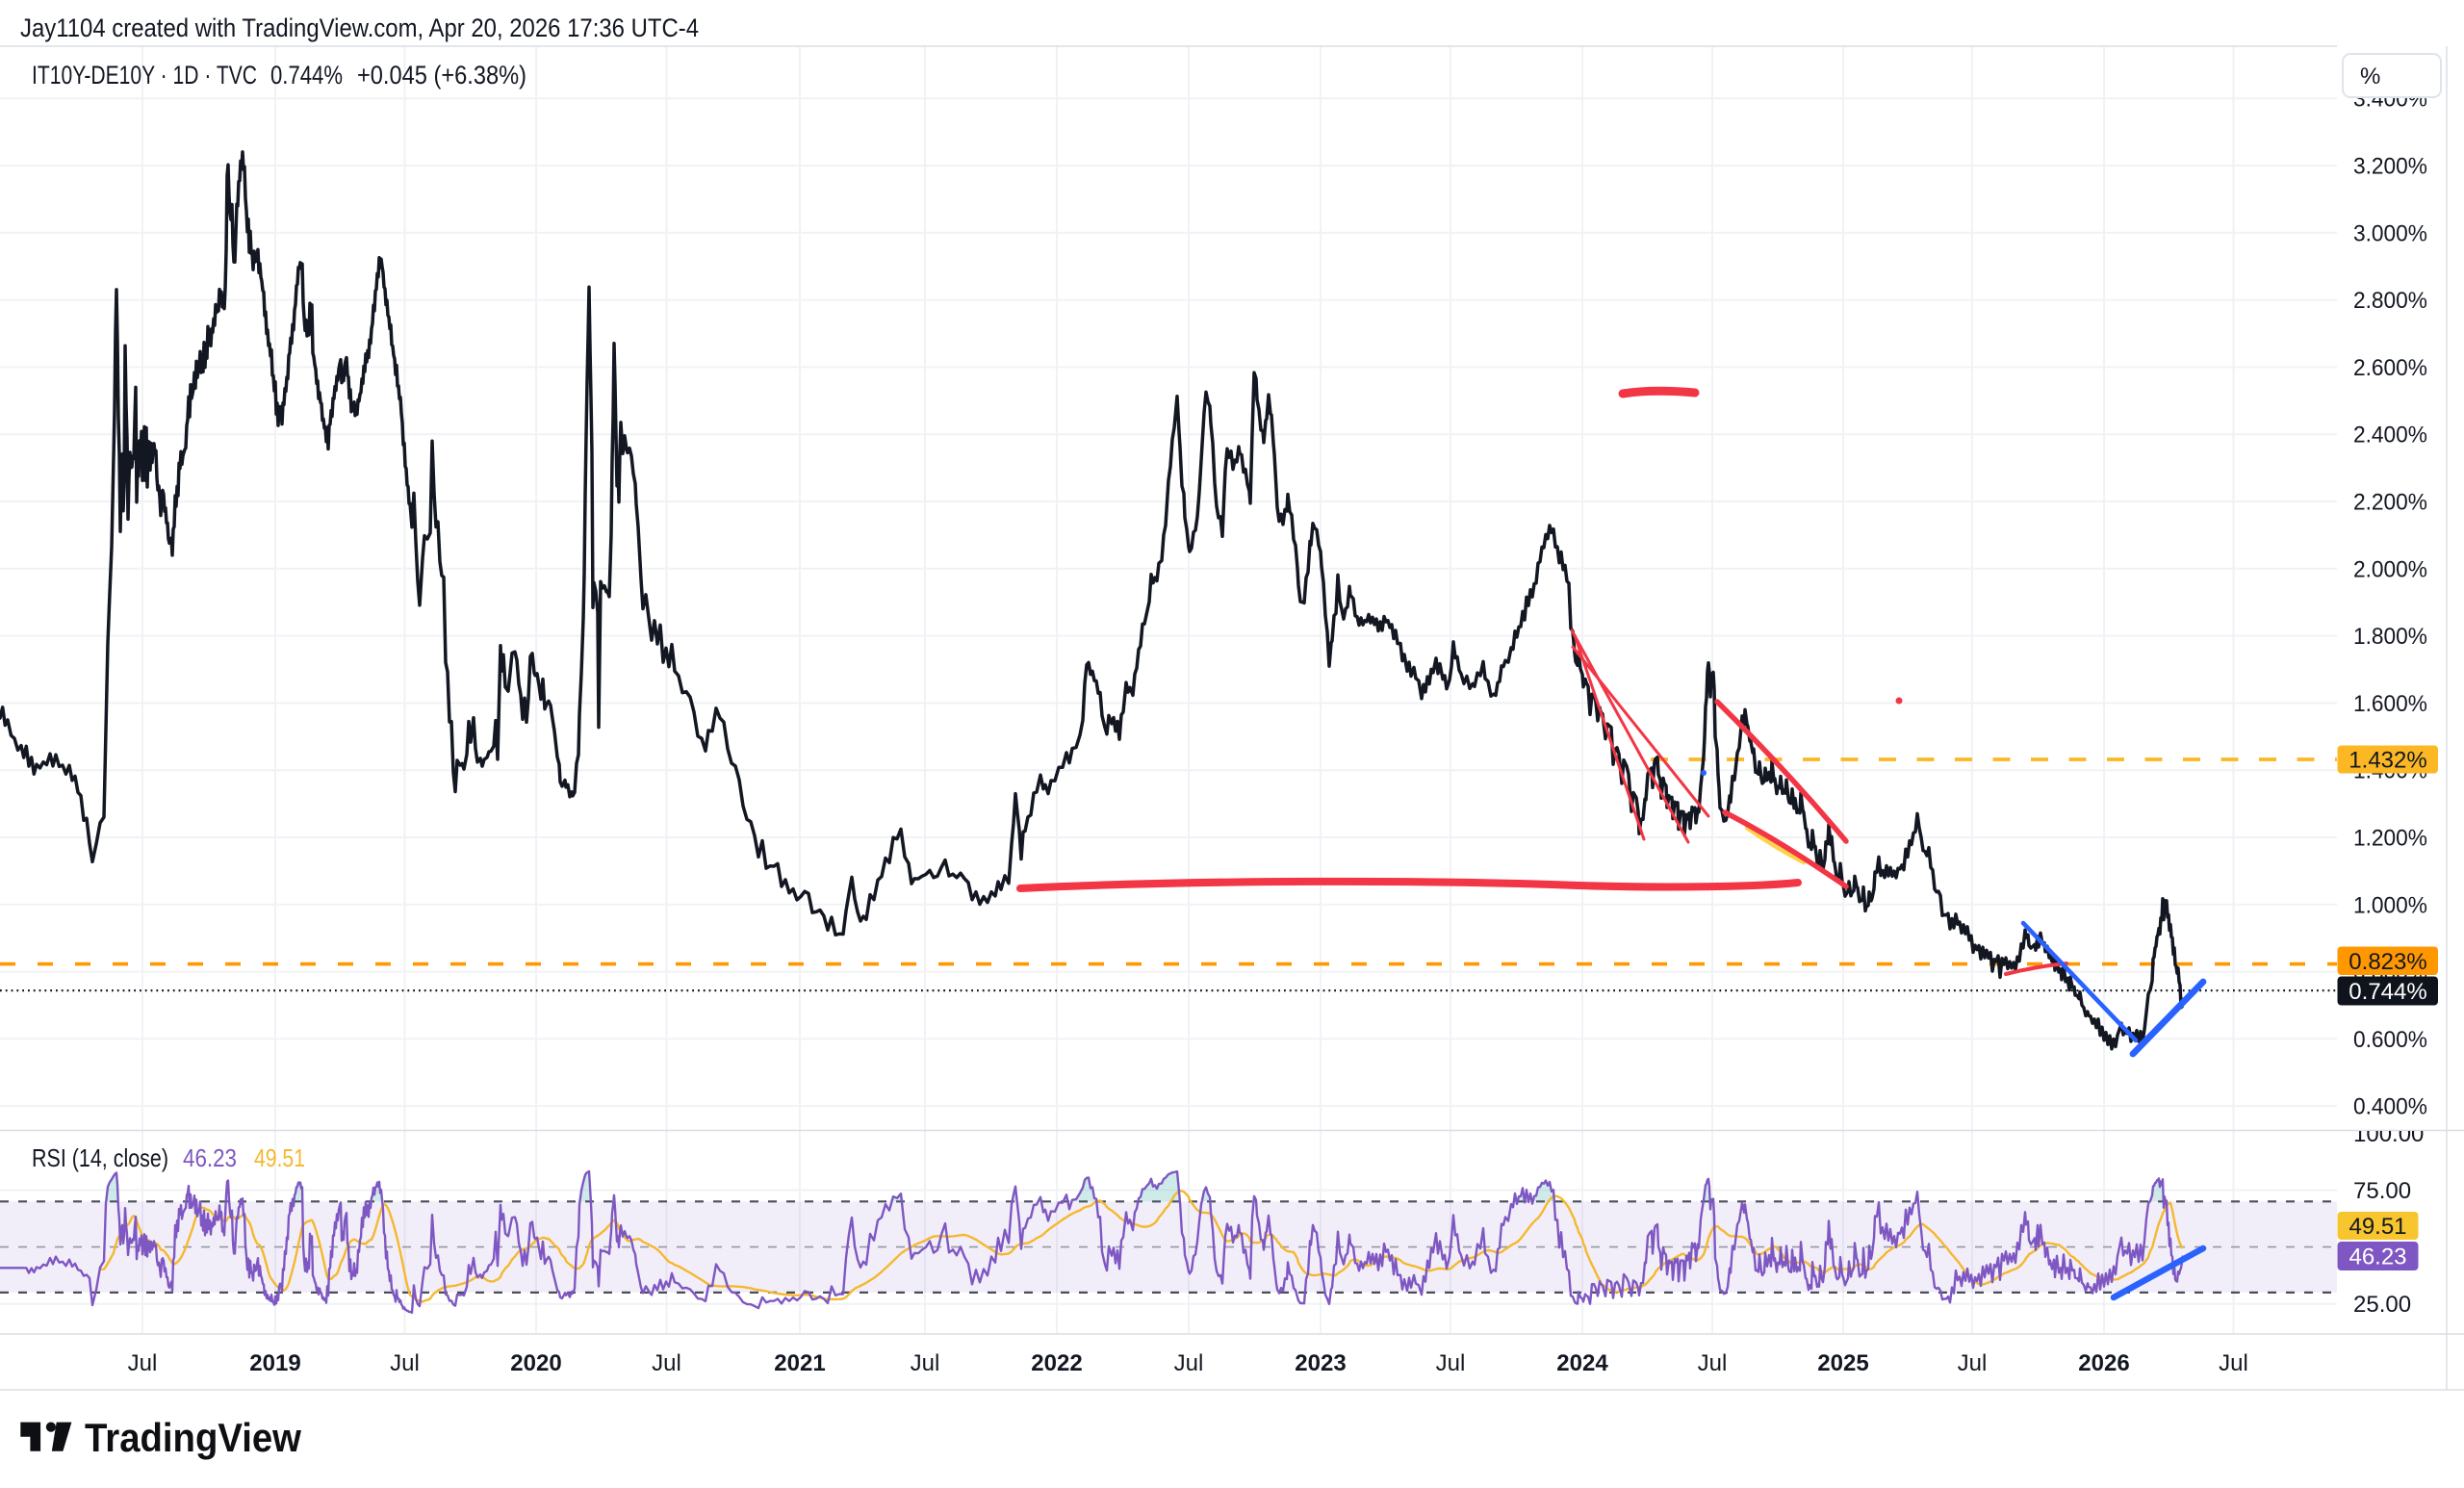 This screenshot has width=2464, height=1488. I want to click on svg-text: 2.600%, so click(2390, 368).